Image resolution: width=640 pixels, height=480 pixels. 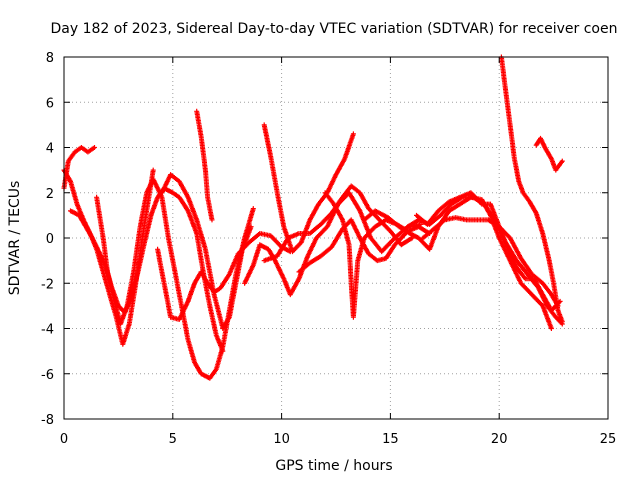 I want to click on x-tick-label: 10, so click(x=281, y=439).